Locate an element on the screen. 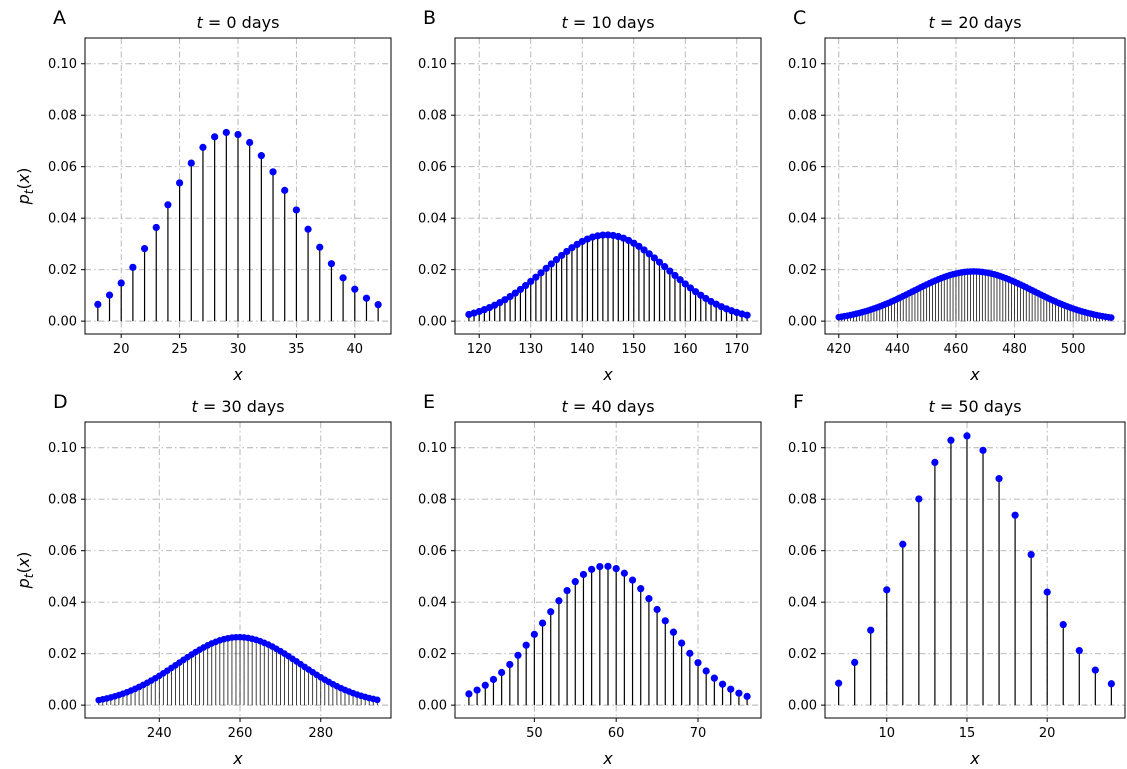  x-tick-label: 35 is located at coordinates (296, 349).